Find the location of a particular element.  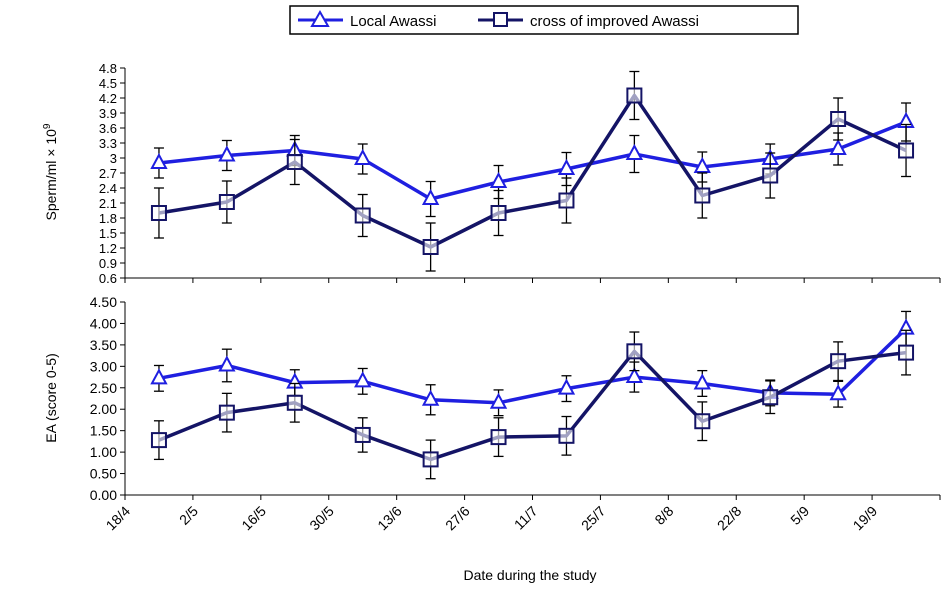

sperm-y-tick-label: 4.8 is located at coordinates (108, 68).